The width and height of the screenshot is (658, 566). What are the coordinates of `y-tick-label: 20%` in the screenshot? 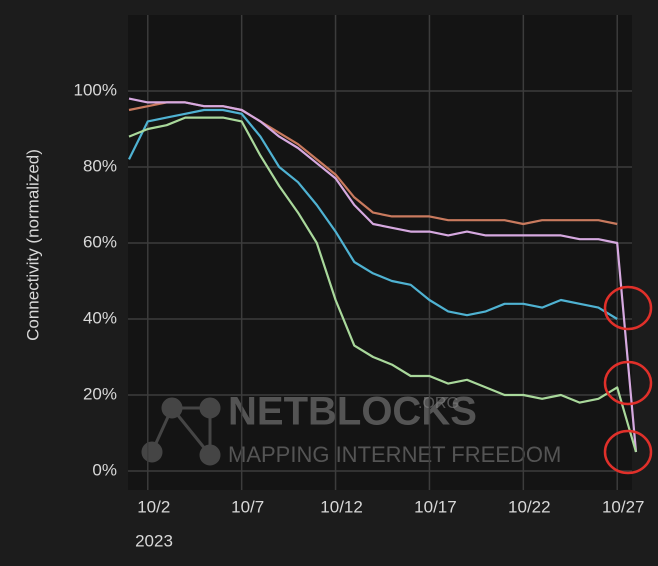 It's located at (100, 393).